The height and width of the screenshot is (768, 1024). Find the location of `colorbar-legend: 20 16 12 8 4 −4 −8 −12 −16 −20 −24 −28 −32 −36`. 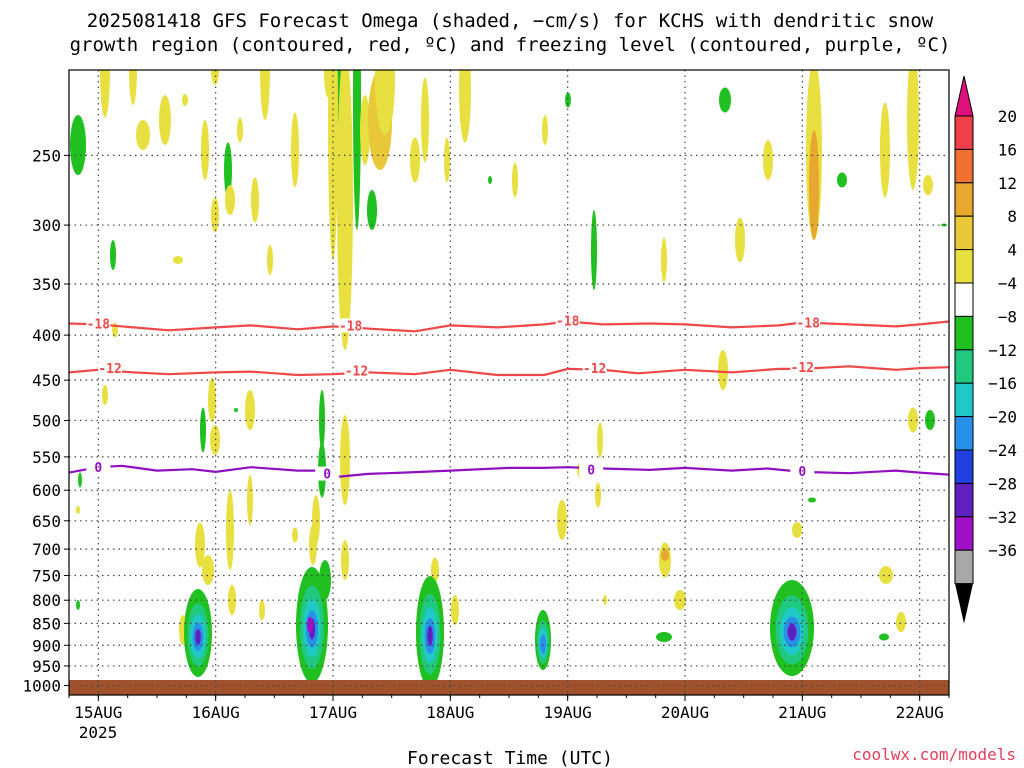

colorbar-legend: 20 16 12 8 4 −4 −8 −12 −16 −20 −24 −28 −32 −36 is located at coordinates (985, 349).